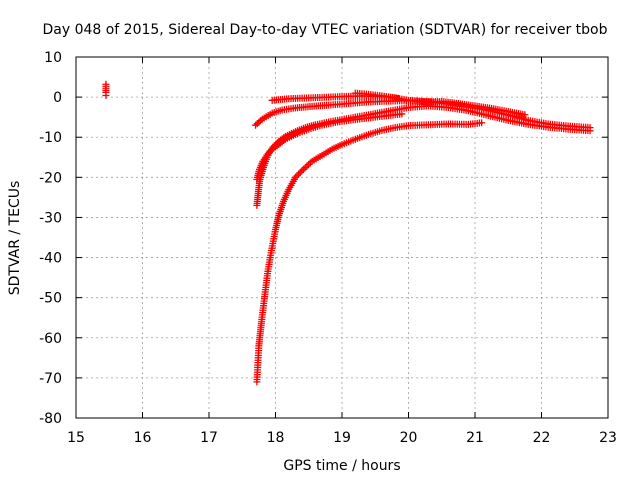 This screenshot has width=640, height=480. I want to click on y-tick-label: 10, so click(53, 58).